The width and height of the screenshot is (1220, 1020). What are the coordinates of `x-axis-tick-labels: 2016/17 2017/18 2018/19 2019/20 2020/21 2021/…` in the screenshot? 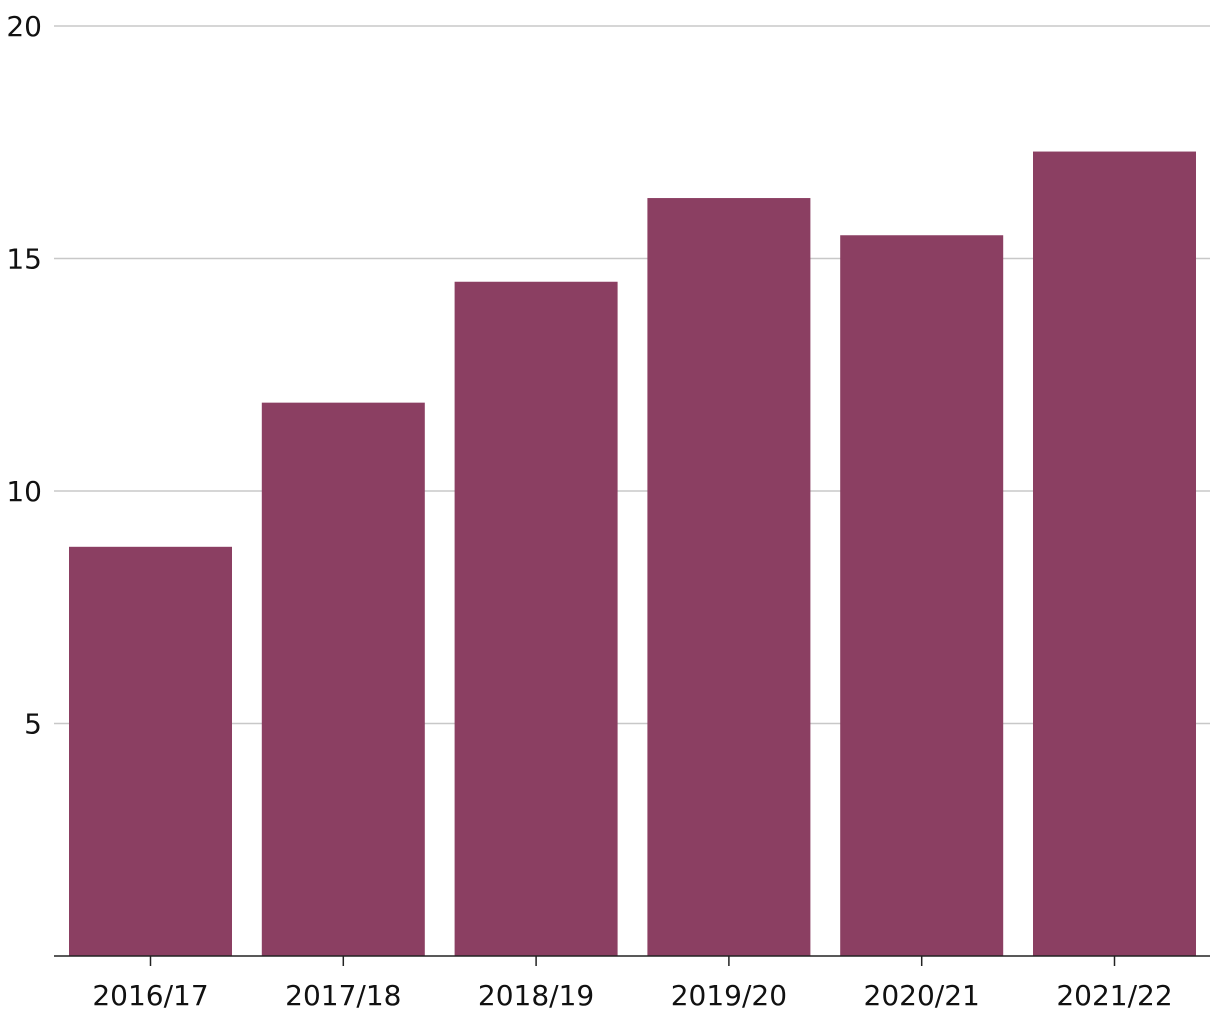 It's located at (632, 995).